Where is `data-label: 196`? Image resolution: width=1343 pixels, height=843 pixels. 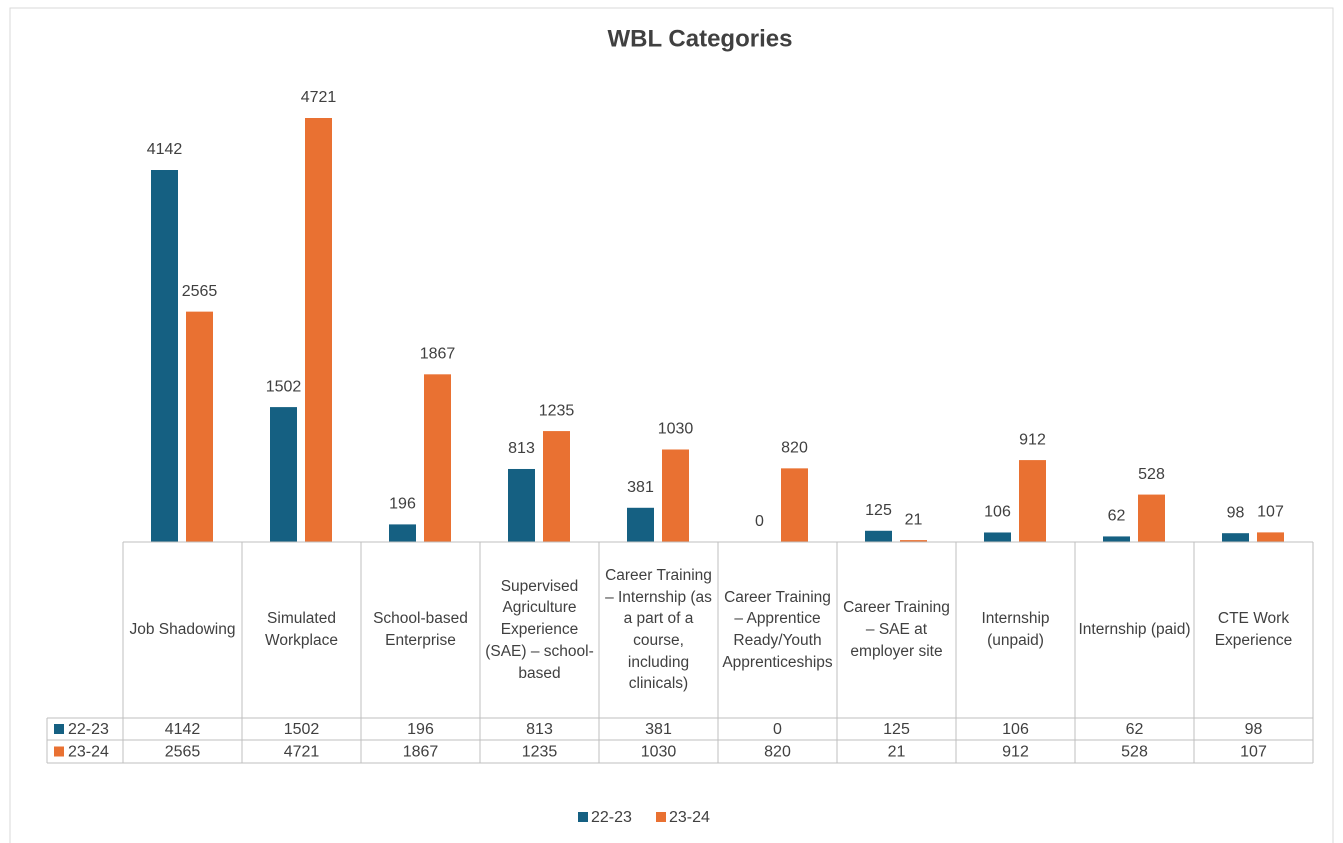
data-label: 196 is located at coordinates (402, 504).